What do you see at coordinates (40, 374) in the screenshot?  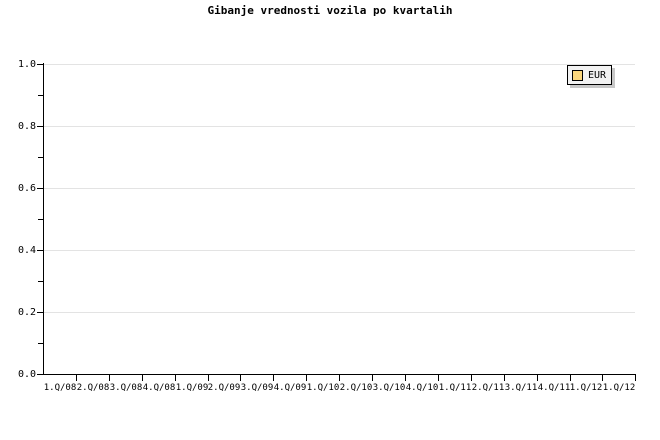 I see `y-tick-major-0.0` at bounding box center [40, 374].